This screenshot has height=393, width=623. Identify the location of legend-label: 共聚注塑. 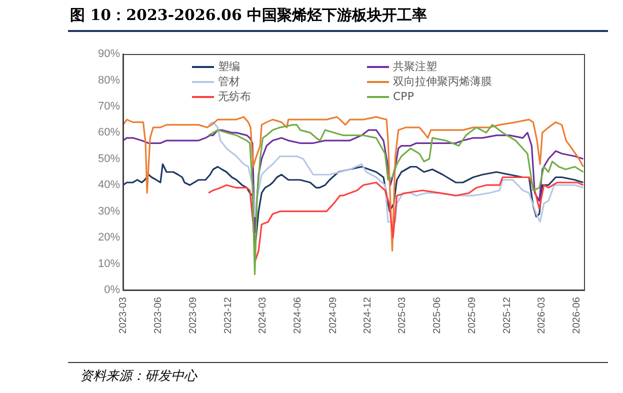
(415, 66).